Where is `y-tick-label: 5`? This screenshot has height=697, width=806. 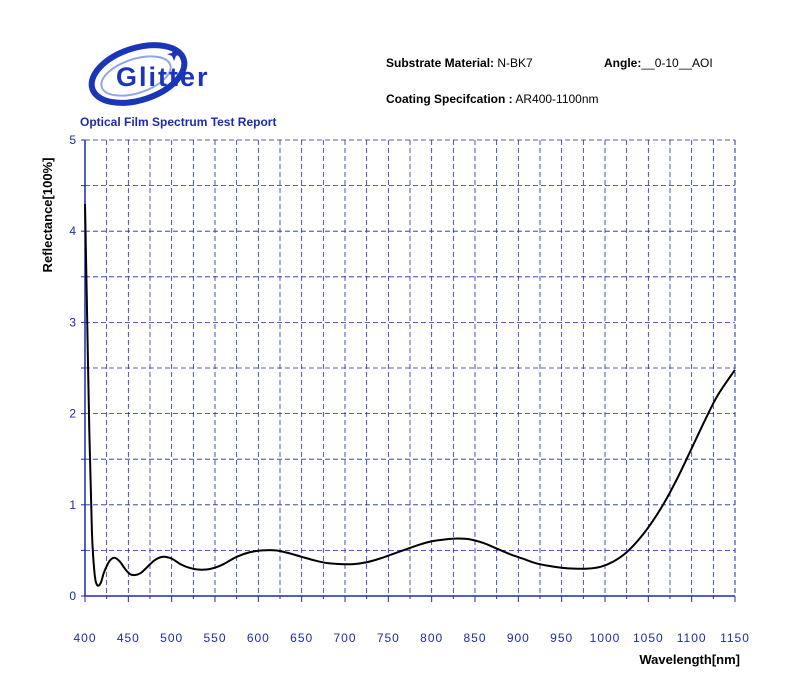
y-tick-label: 5 is located at coordinates (72, 140).